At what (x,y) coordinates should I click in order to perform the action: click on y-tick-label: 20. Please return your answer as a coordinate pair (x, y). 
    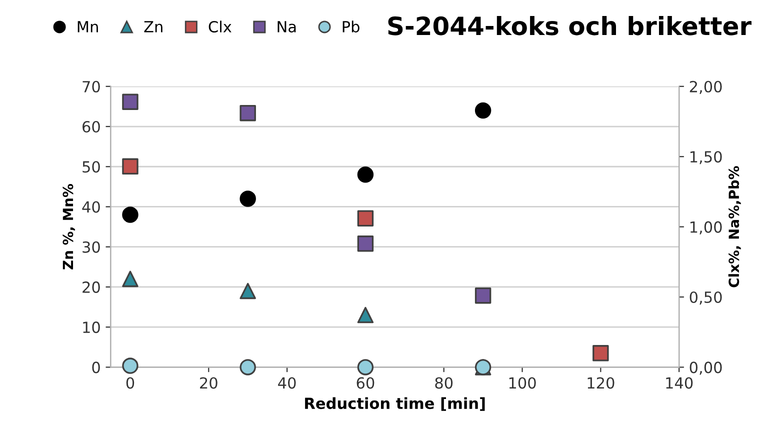
    Looking at the image, I should click on (91, 287).